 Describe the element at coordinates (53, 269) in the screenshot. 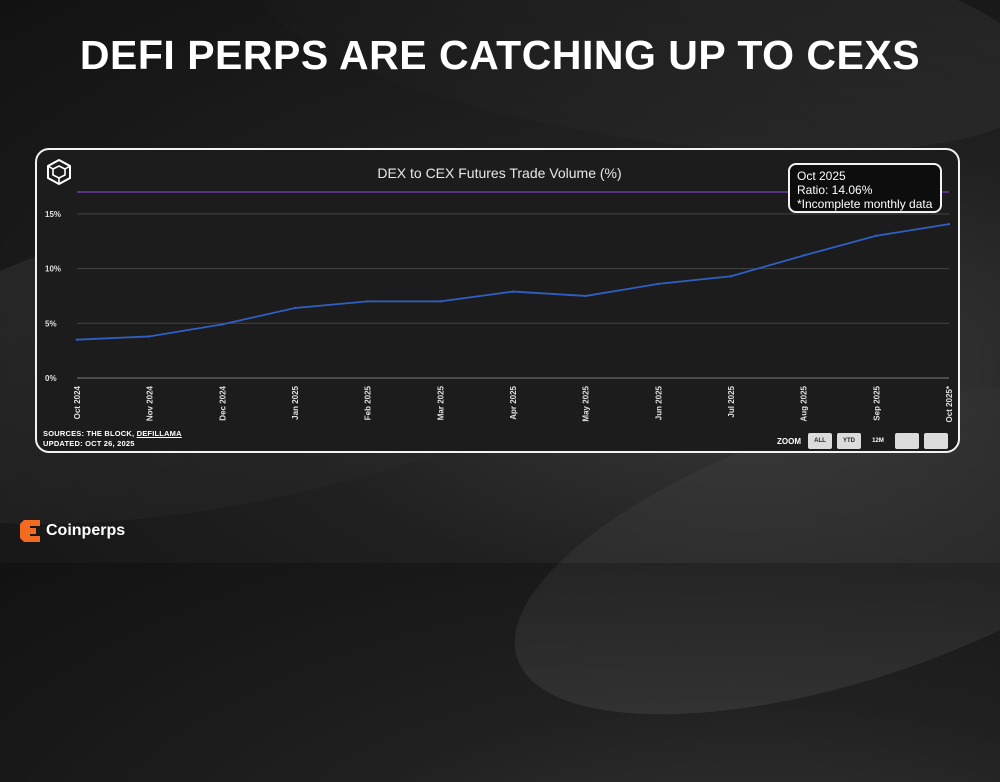

I see `y-tick-label: 10%` at that location.